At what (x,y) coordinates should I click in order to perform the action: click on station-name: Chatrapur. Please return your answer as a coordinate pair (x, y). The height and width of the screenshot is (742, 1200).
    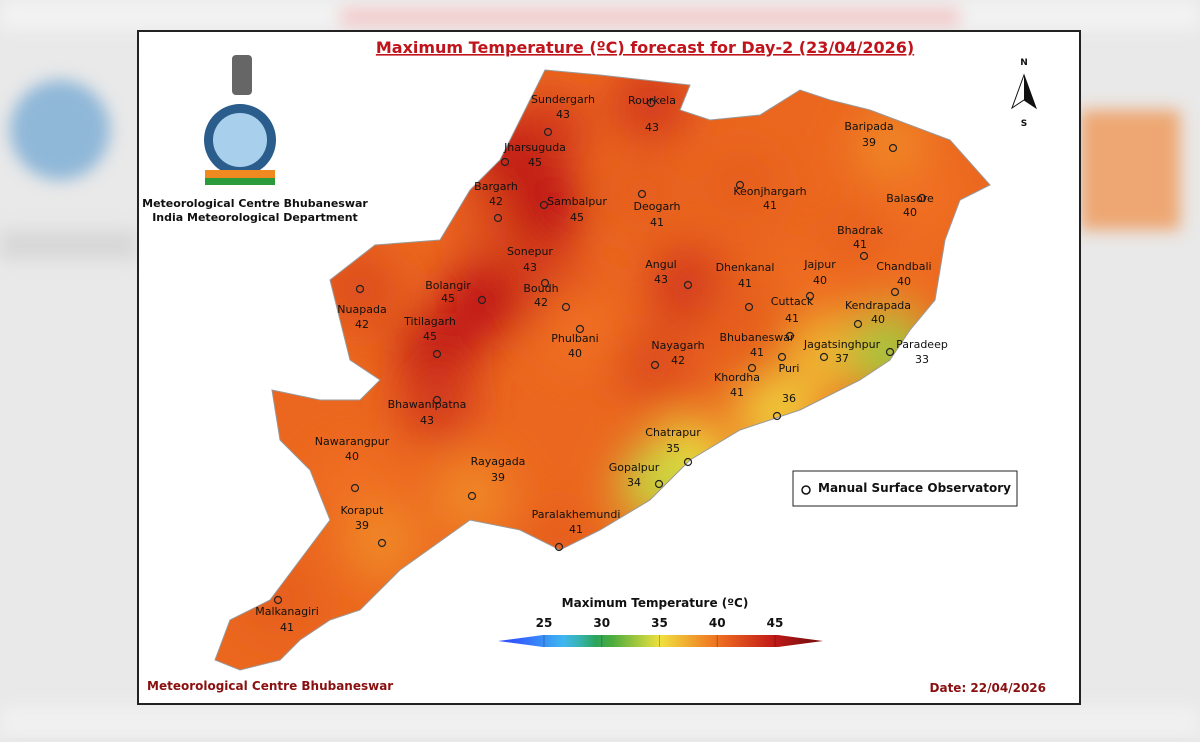
    Looking at the image, I should click on (673, 432).